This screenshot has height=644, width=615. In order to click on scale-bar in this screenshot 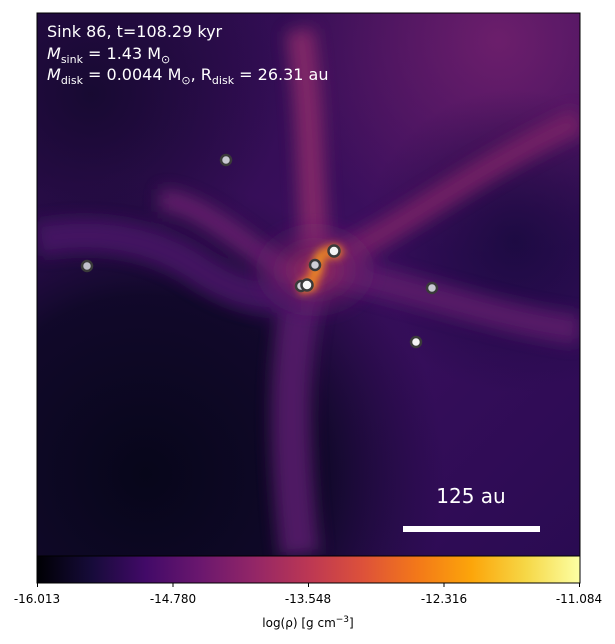, I will do `click(471, 529)`.